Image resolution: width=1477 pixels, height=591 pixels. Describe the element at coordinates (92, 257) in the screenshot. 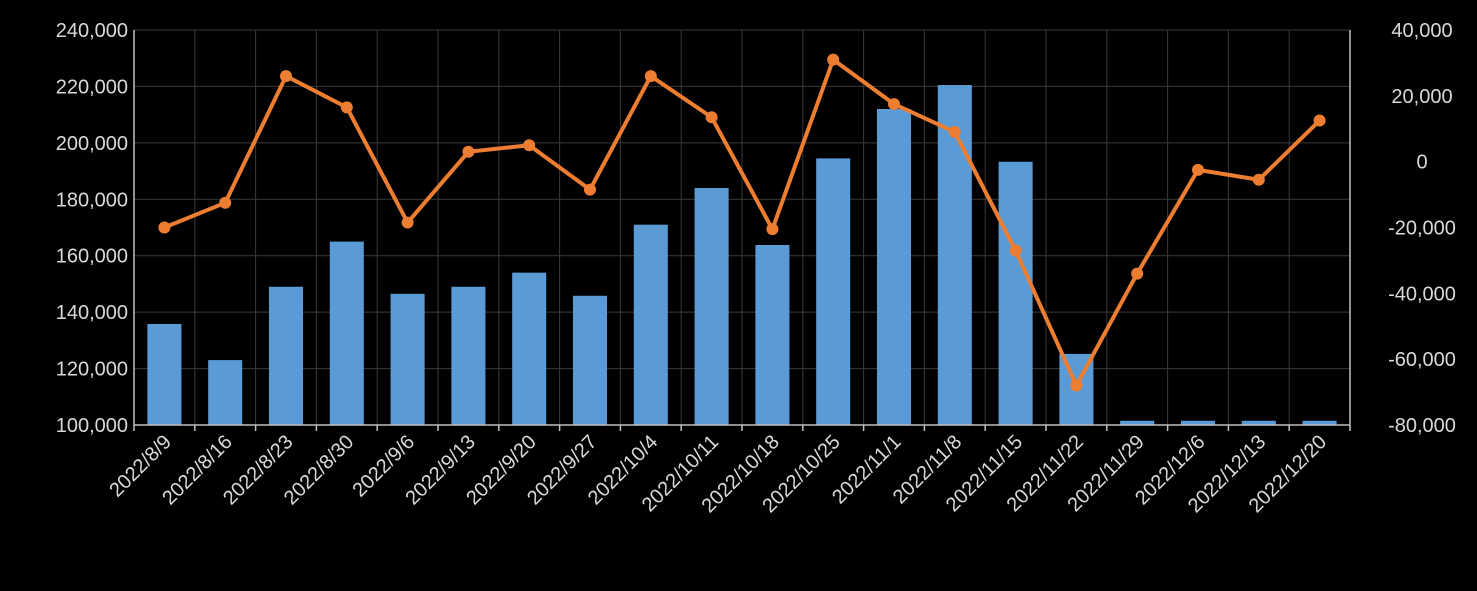

I see `y-left-tick-label: 160,000` at that location.